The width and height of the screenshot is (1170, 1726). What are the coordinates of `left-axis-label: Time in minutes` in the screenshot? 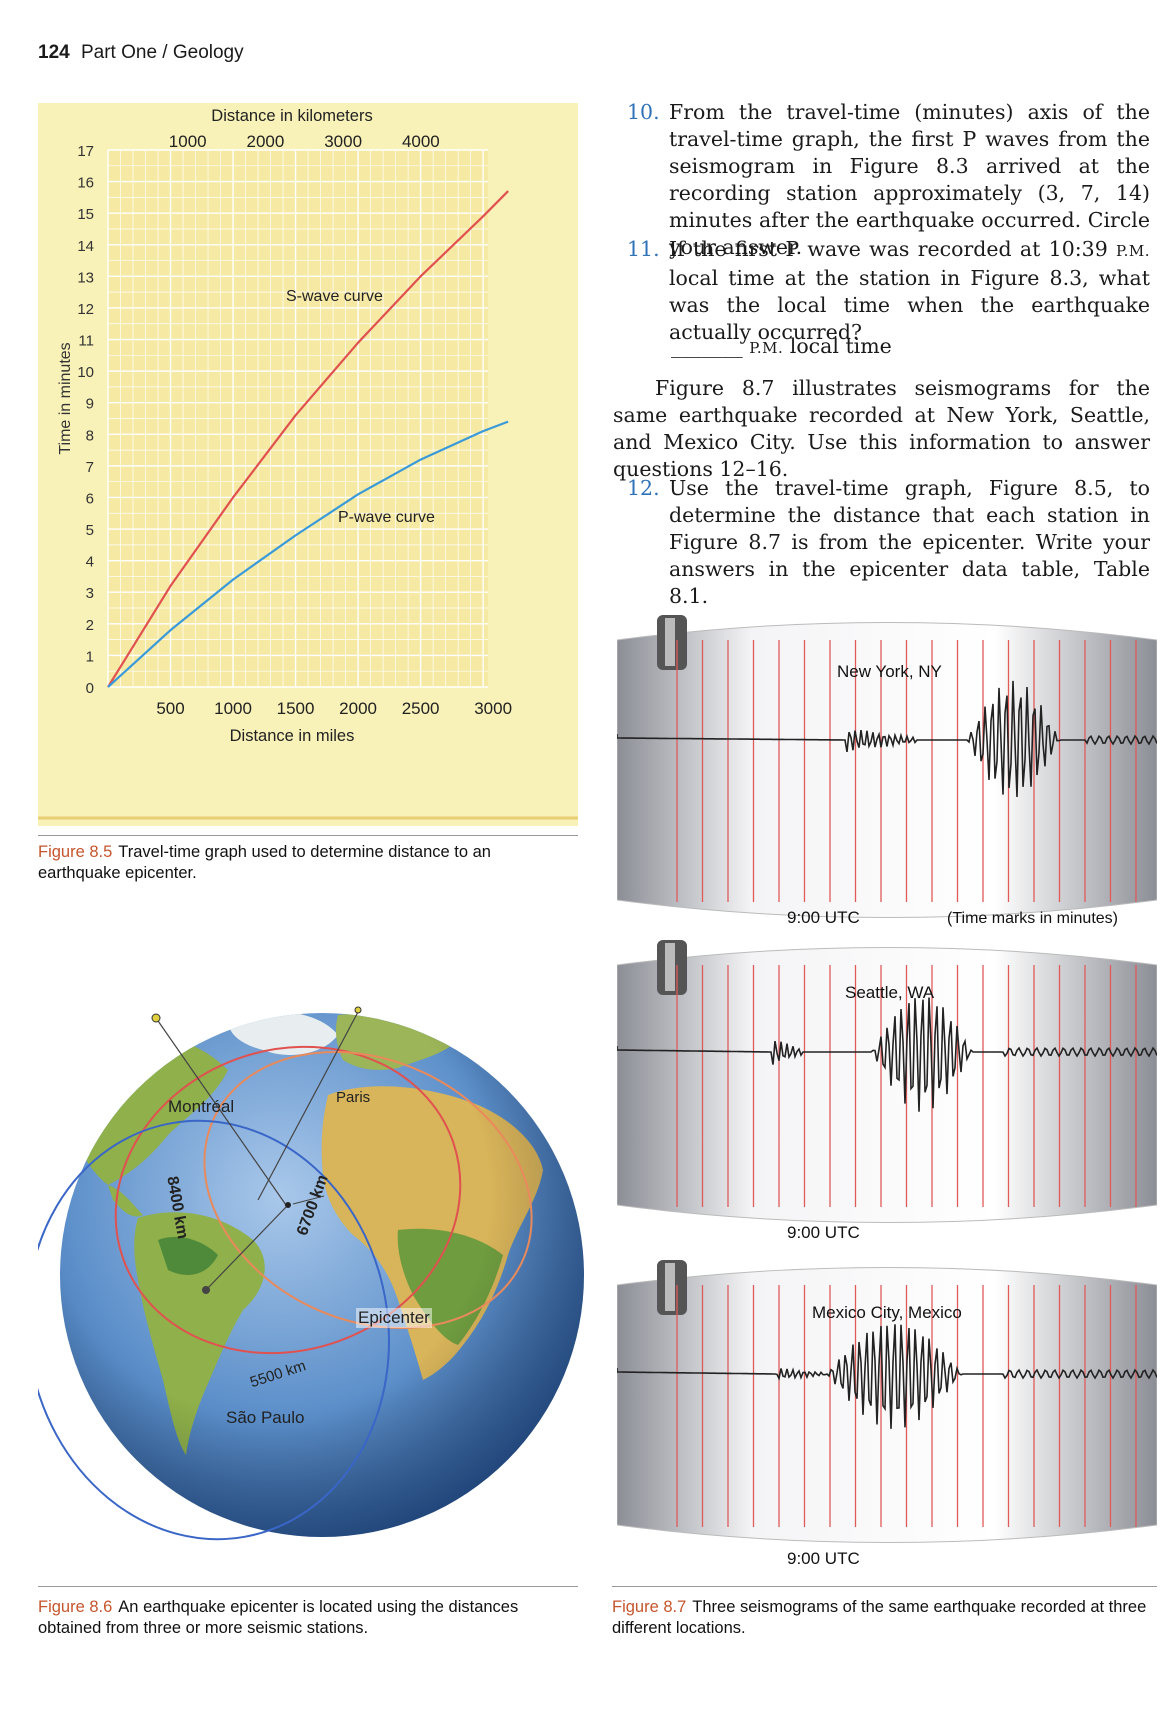 It's located at (65, 398).